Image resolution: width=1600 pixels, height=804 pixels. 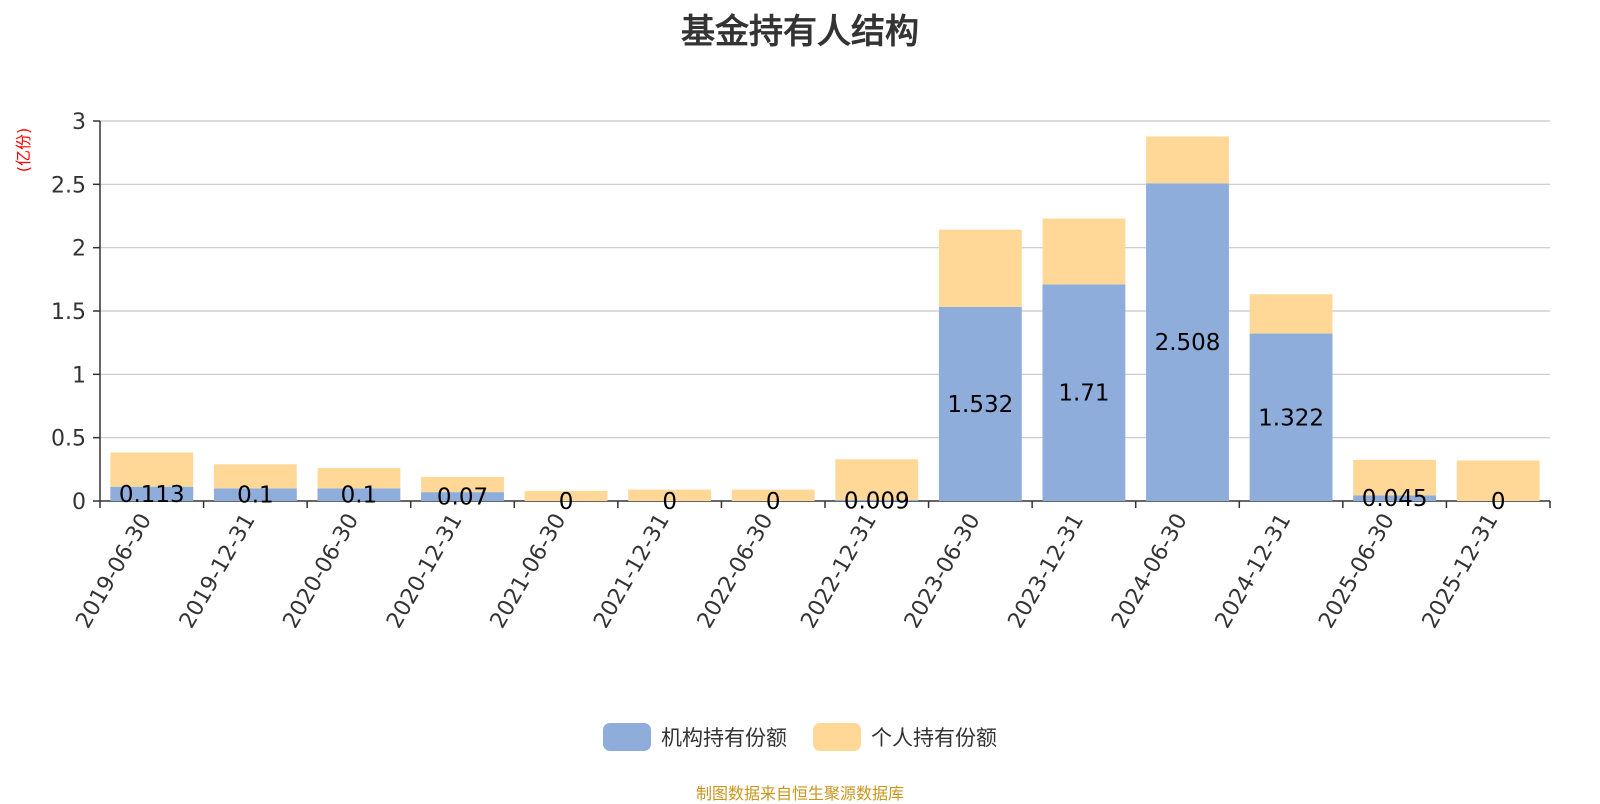 What do you see at coordinates (322, 571) in the screenshot?
I see `x-tick-label: 2020-06-30` at bounding box center [322, 571].